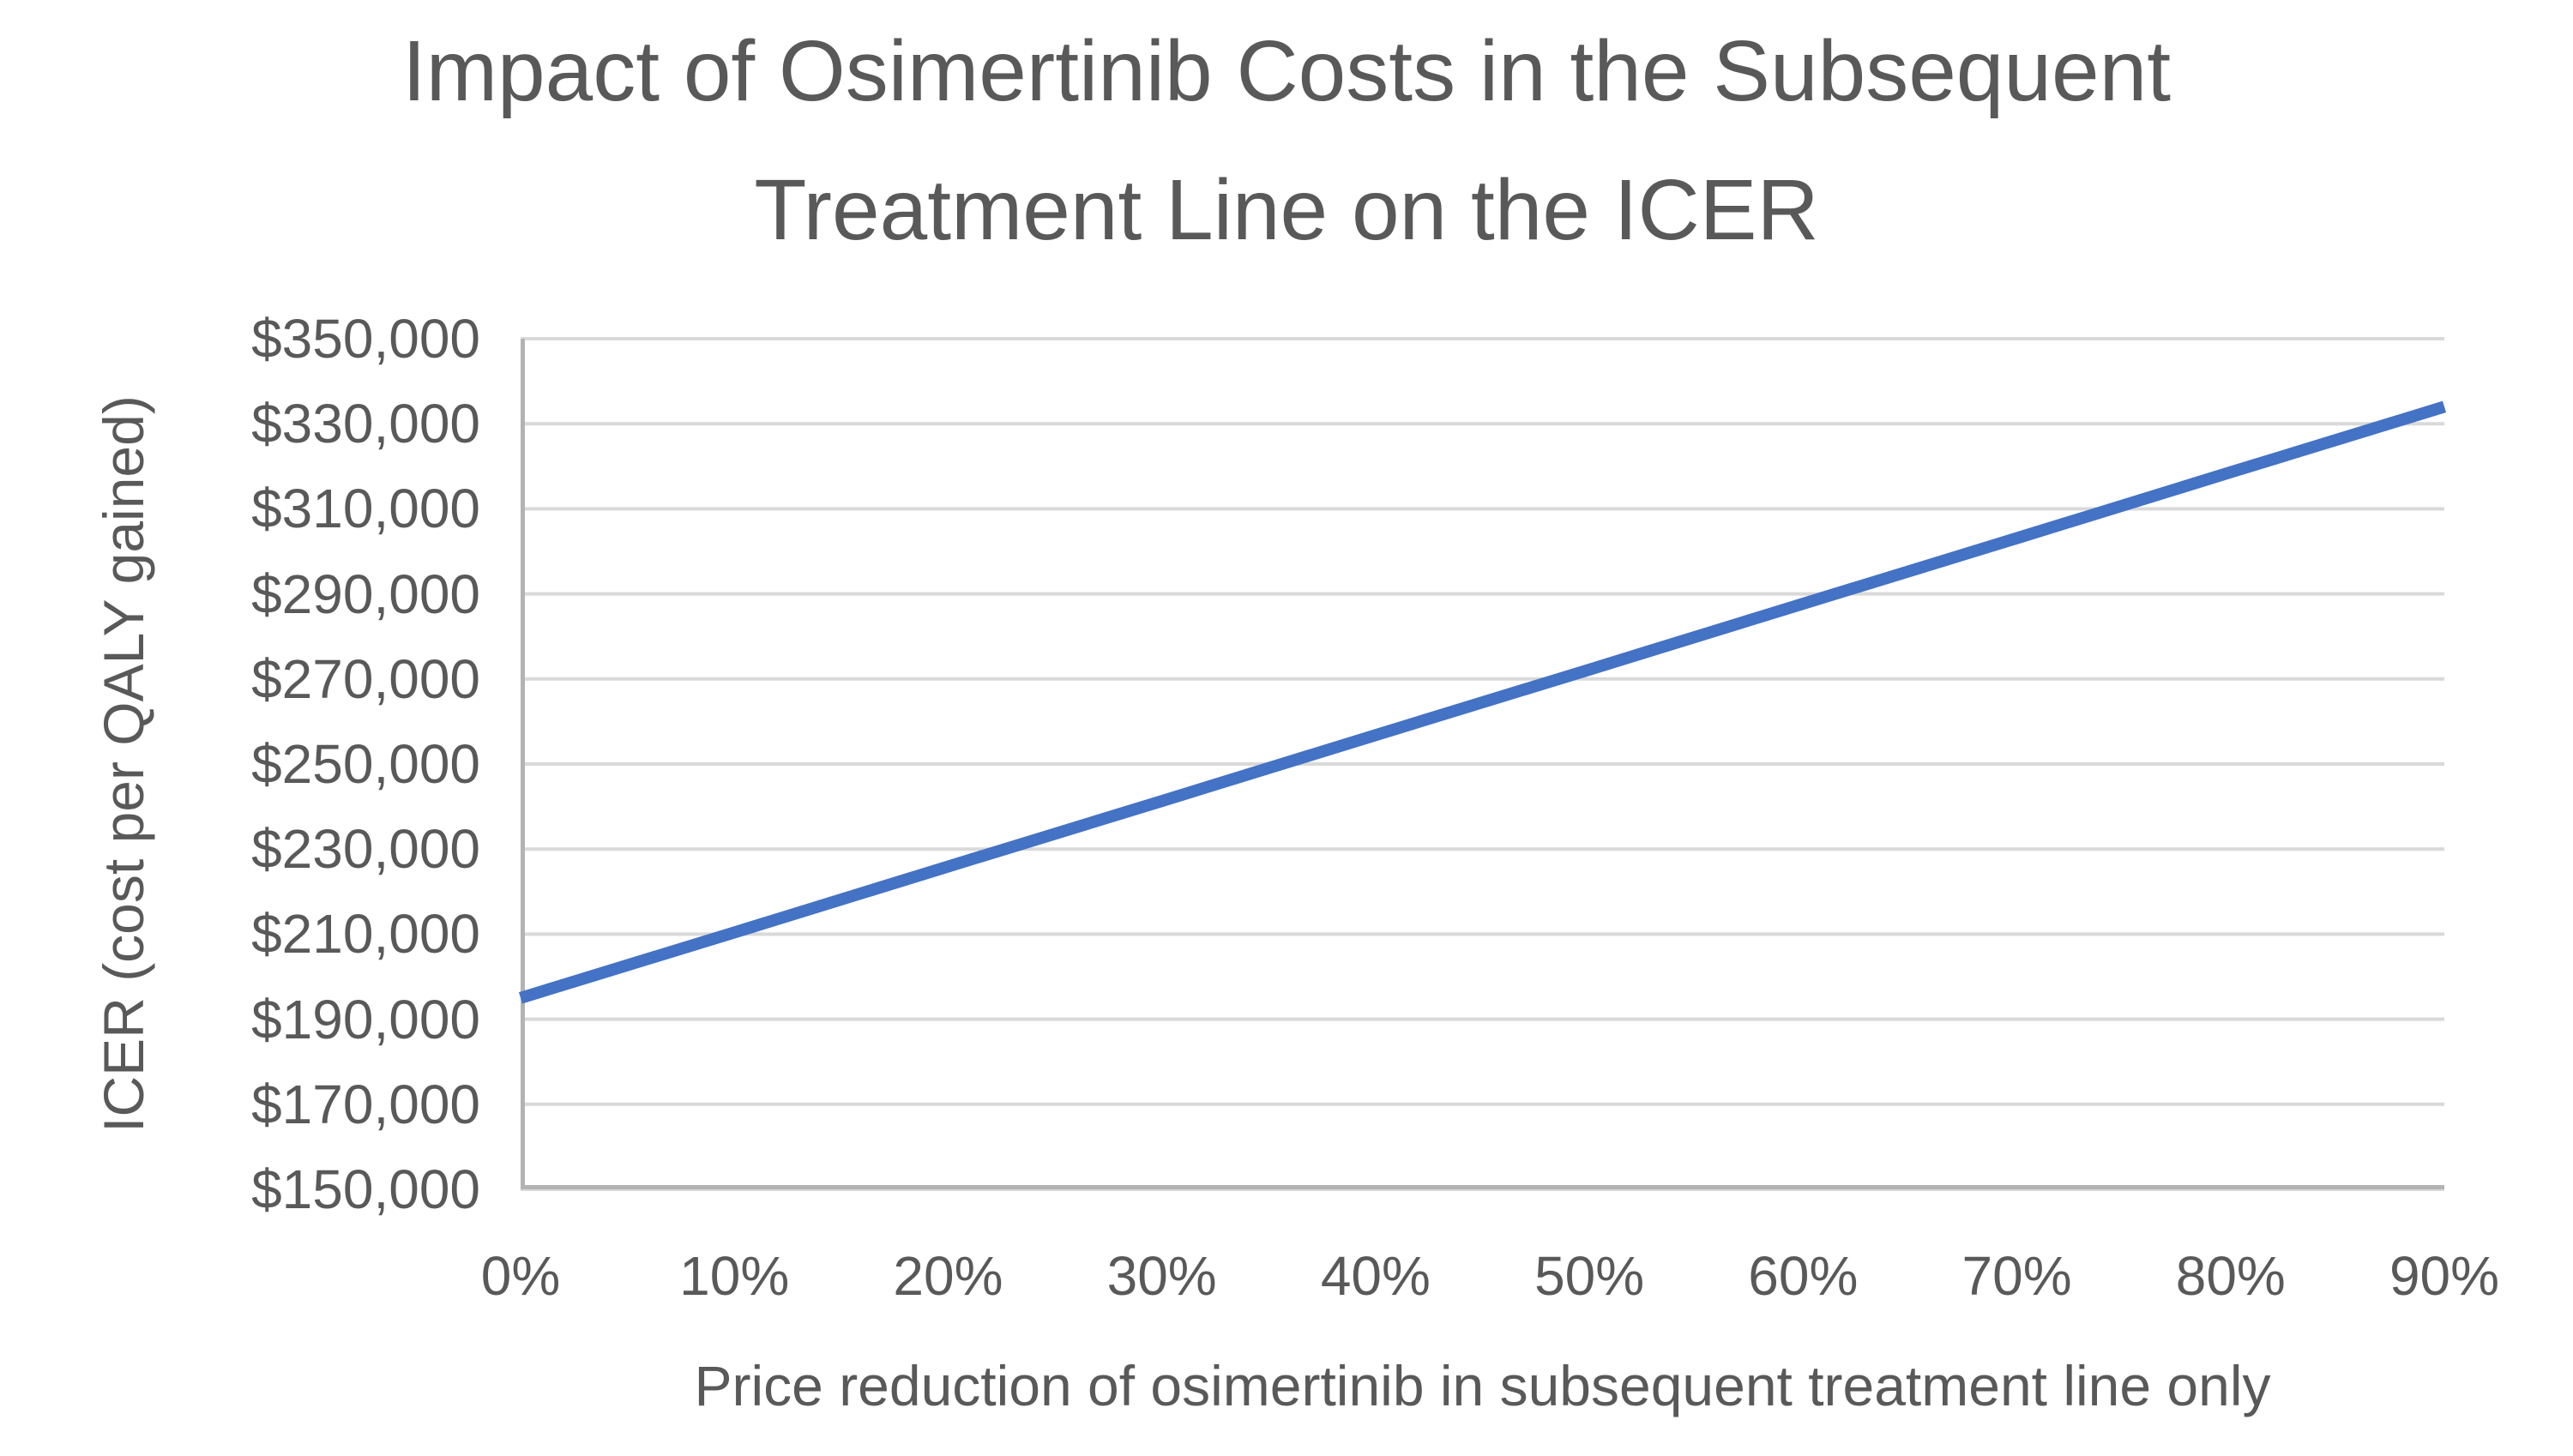 This screenshot has width=2573, height=1456. I want to click on x-tick-label: 20%, so click(948, 1276).